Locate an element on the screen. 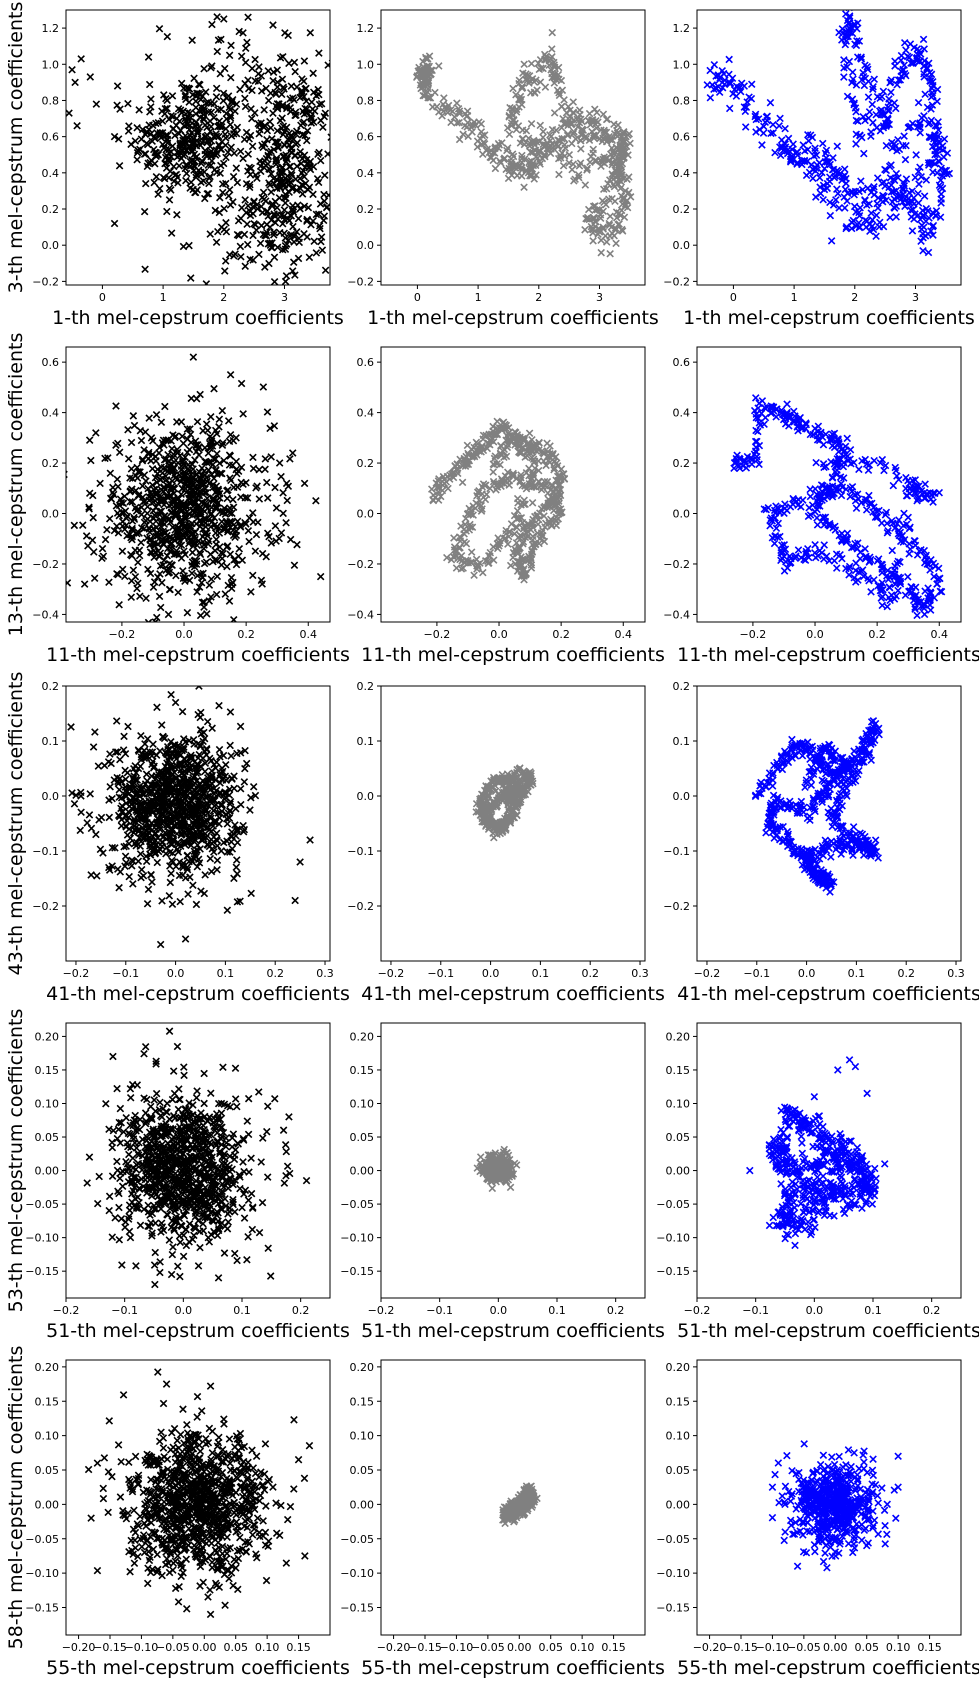 The height and width of the screenshot is (1687, 979). y-tick-label: 0.6 is located at coordinates (51, 362).